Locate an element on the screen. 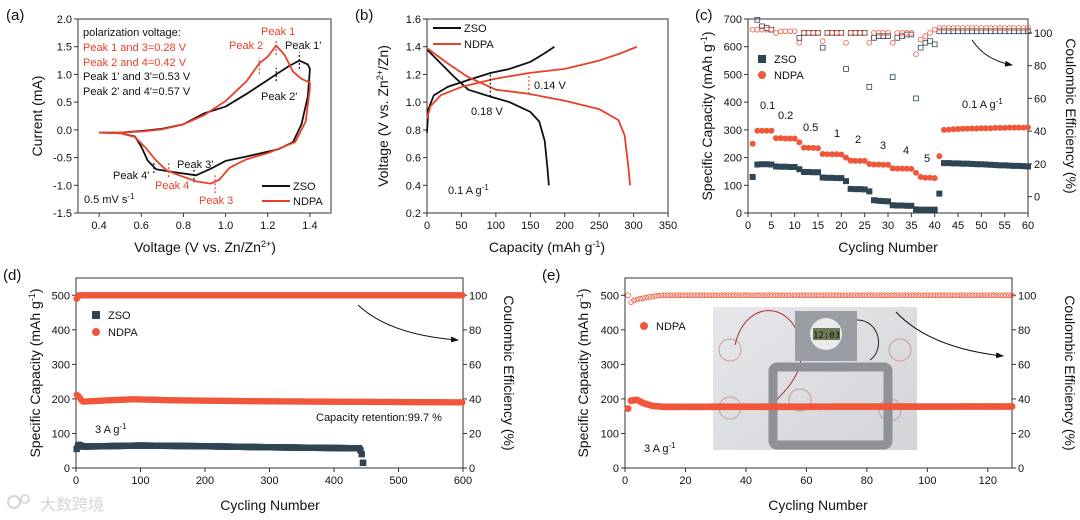  x-tick-label: 600 is located at coordinates (463, 481).